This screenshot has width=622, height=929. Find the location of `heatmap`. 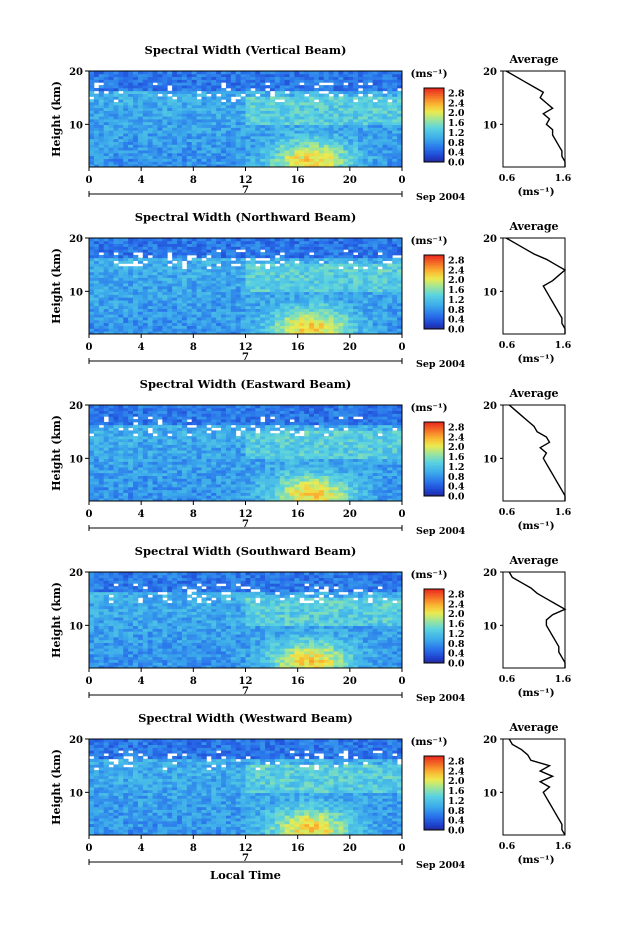

heatmap is located at coordinates (245, 453).